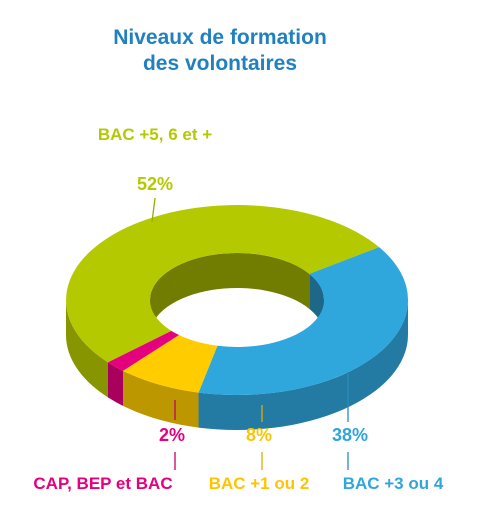  Describe the element at coordinates (172, 435) in the screenshot. I see `value-label-cap: 2%` at that location.